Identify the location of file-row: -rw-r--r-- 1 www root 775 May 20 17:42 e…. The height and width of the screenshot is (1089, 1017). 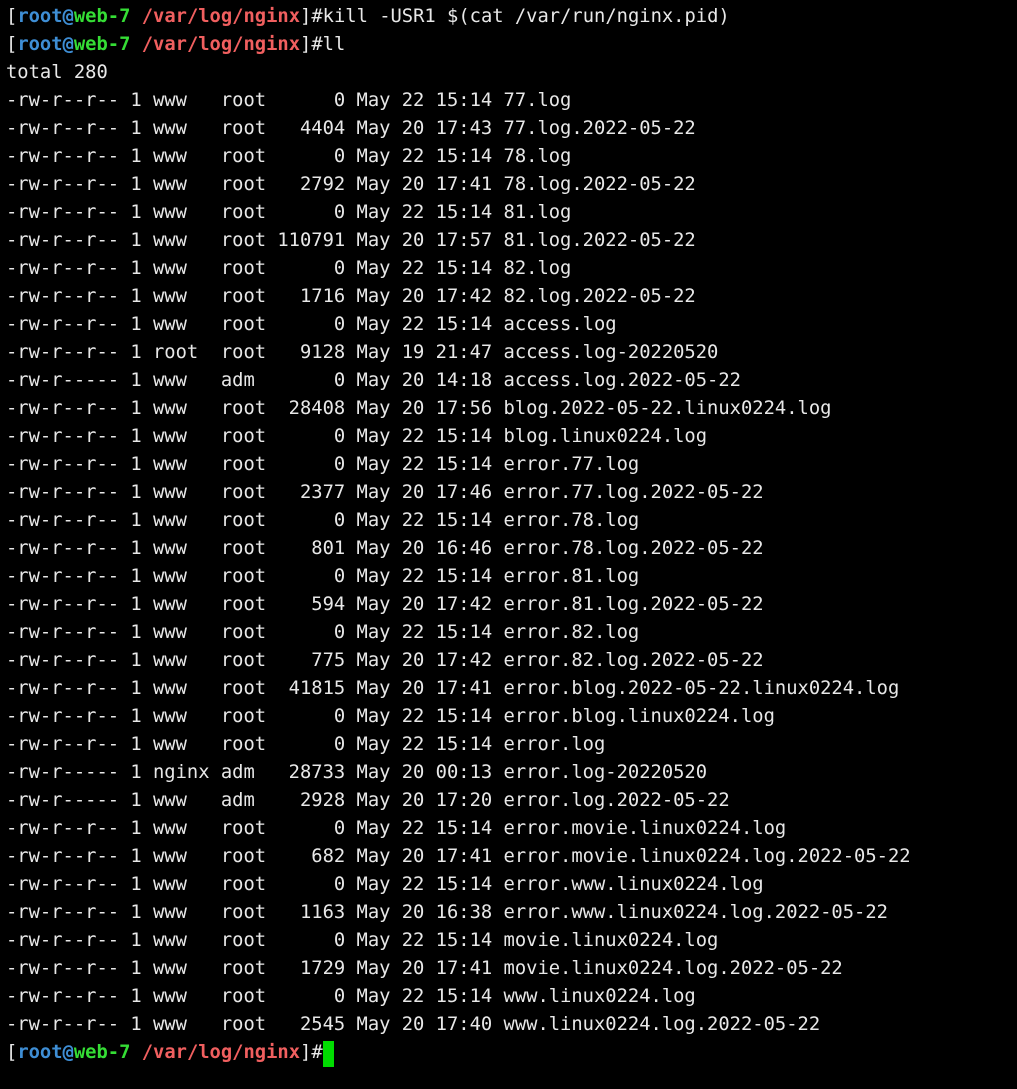
(385, 660).